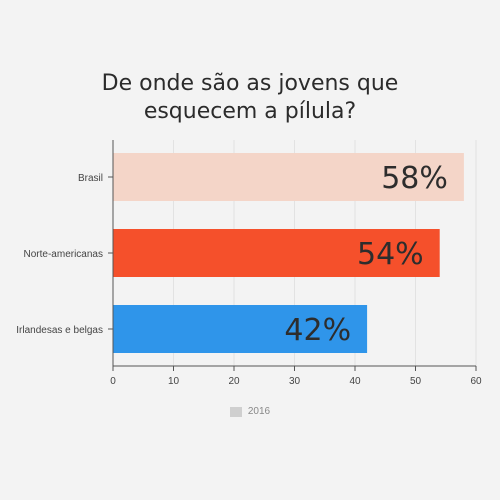  I want to click on x-tick-label-0: 0, so click(113, 381).